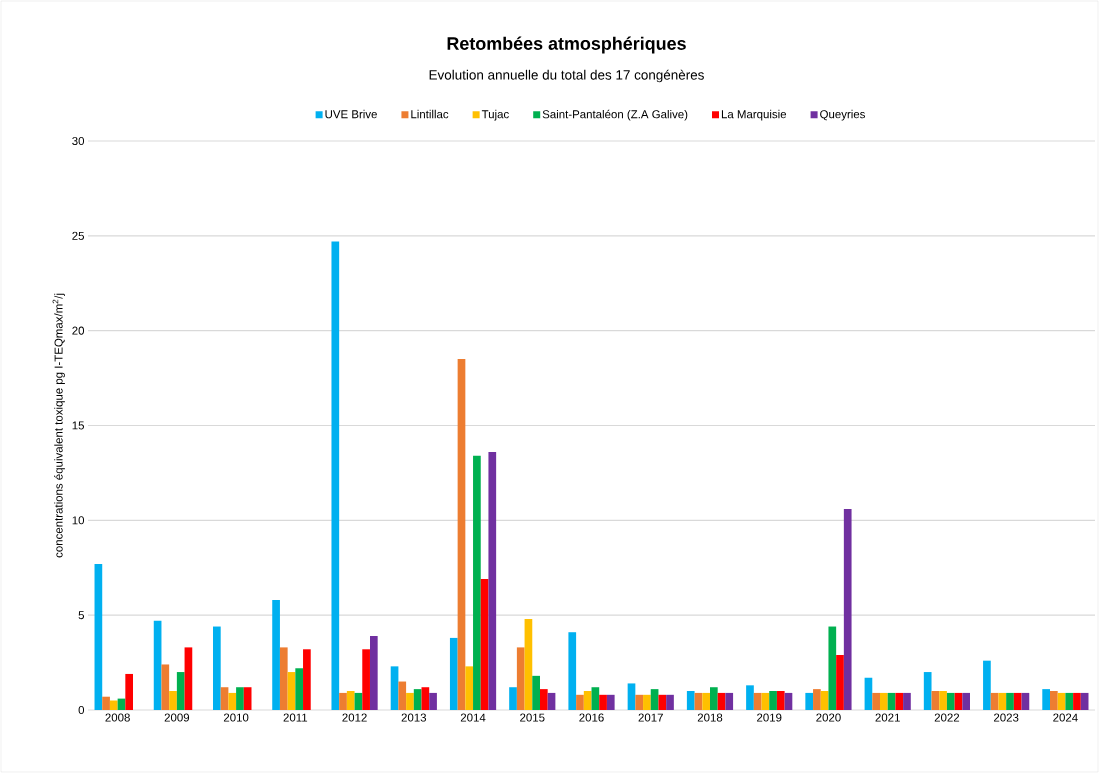 The image size is (1099, 773). Describe the element at coordinates (769, 717) in the screenshot. I see `x-tick-label: 2019` at that location.